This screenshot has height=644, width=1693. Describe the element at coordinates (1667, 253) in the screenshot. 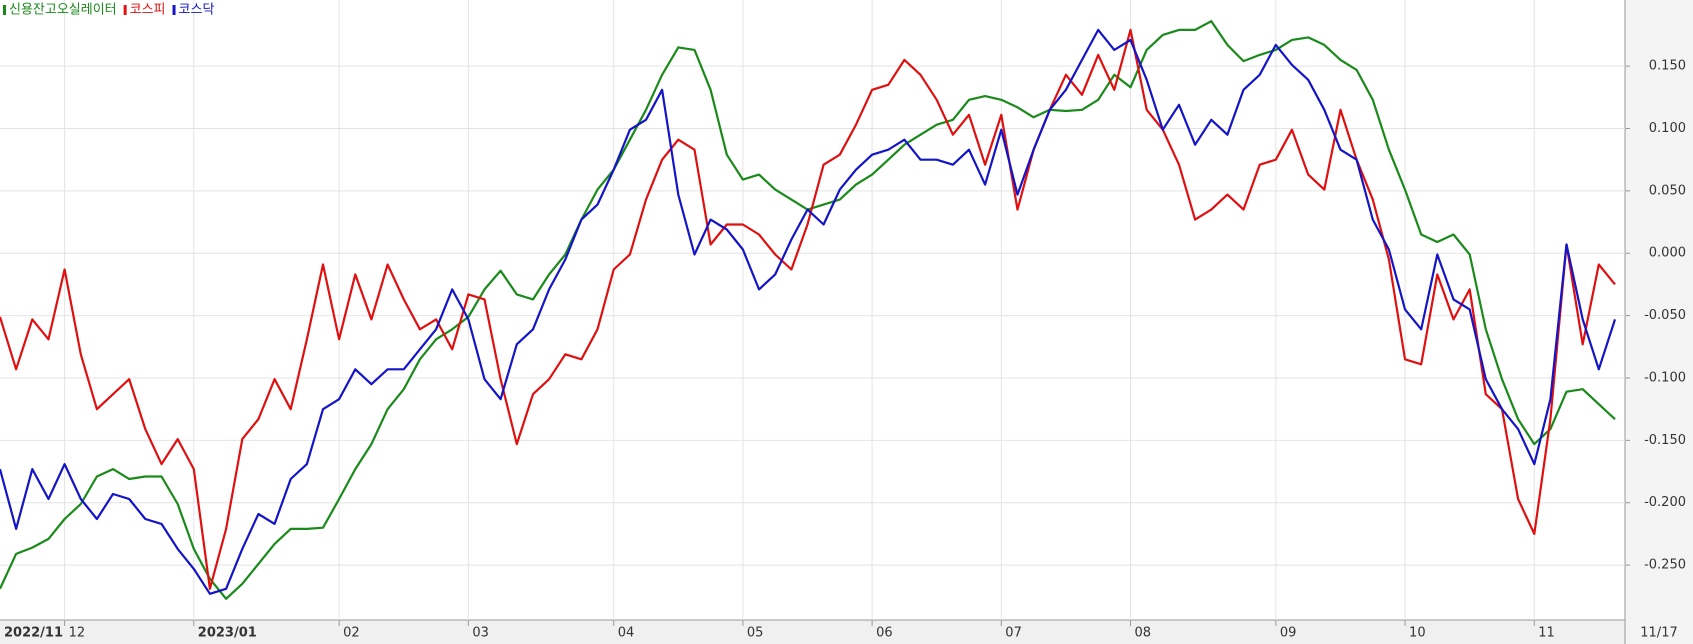

I see `y-tick-label: 0.000` at that location.